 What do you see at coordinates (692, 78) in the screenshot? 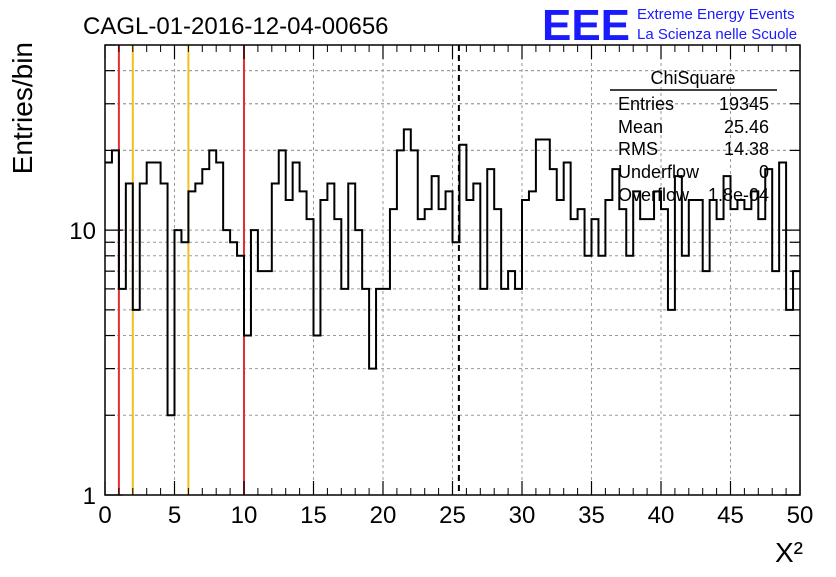
I see `stats-title: ChiSquare` at bounding box center [692, 78].